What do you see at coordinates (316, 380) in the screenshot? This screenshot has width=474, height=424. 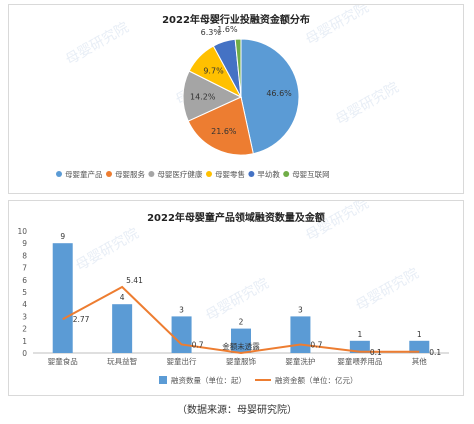 I see `legend-label: 融资金额（单位：亿元）` at bounding box center [316, 380].